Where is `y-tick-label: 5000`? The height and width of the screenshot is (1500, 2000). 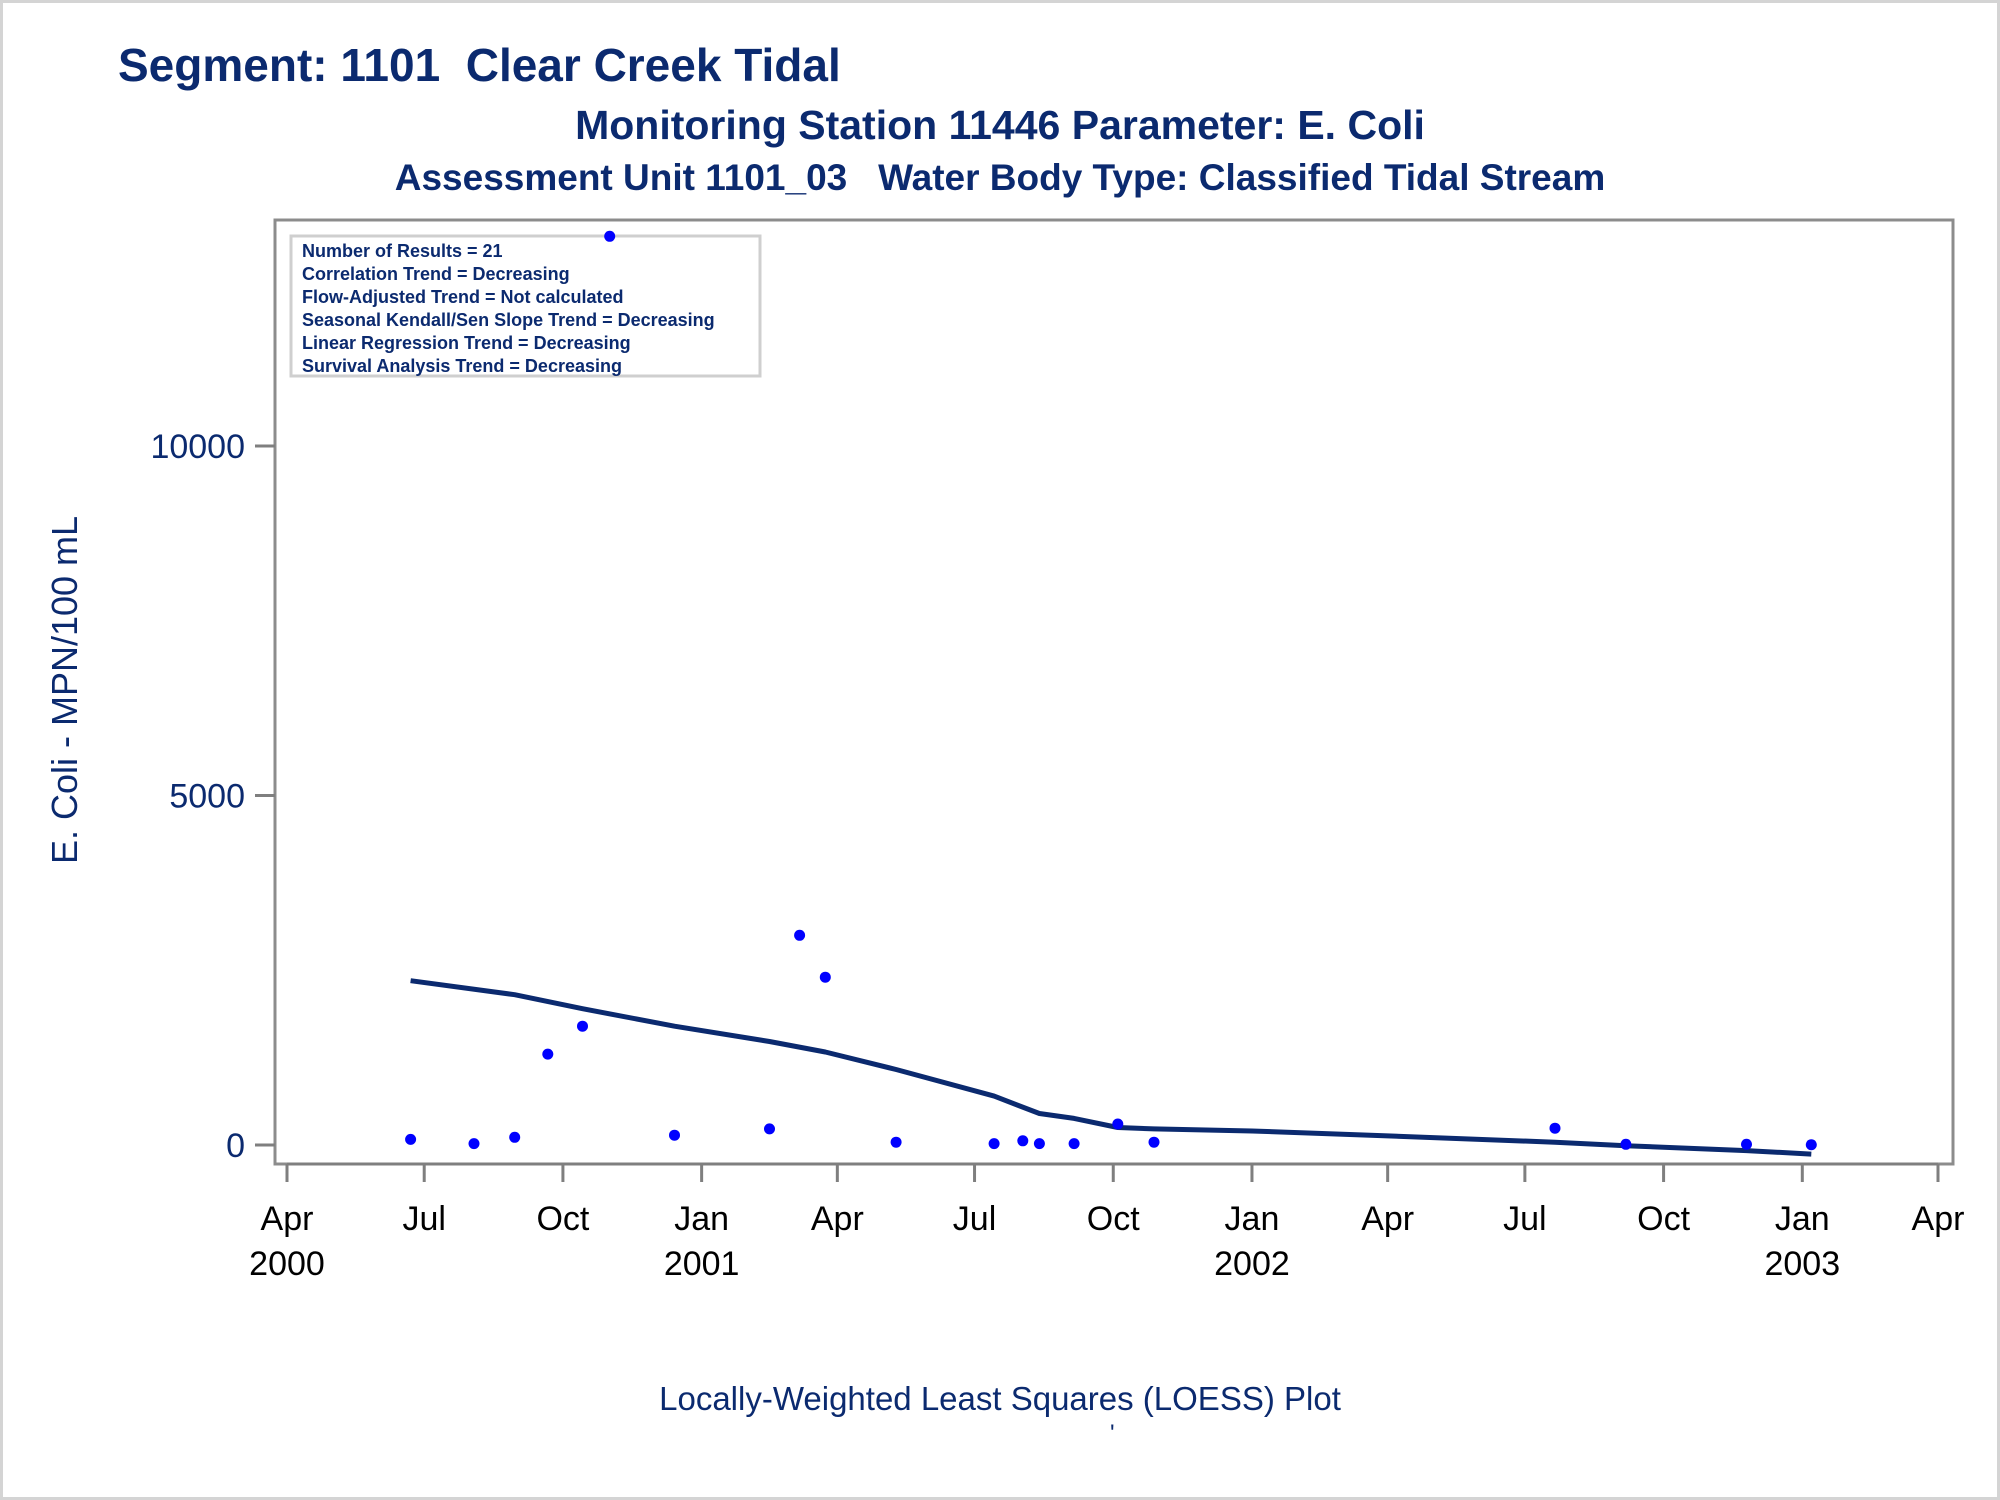
y-tick-label: 5000 is located at coordinates (207, 797).